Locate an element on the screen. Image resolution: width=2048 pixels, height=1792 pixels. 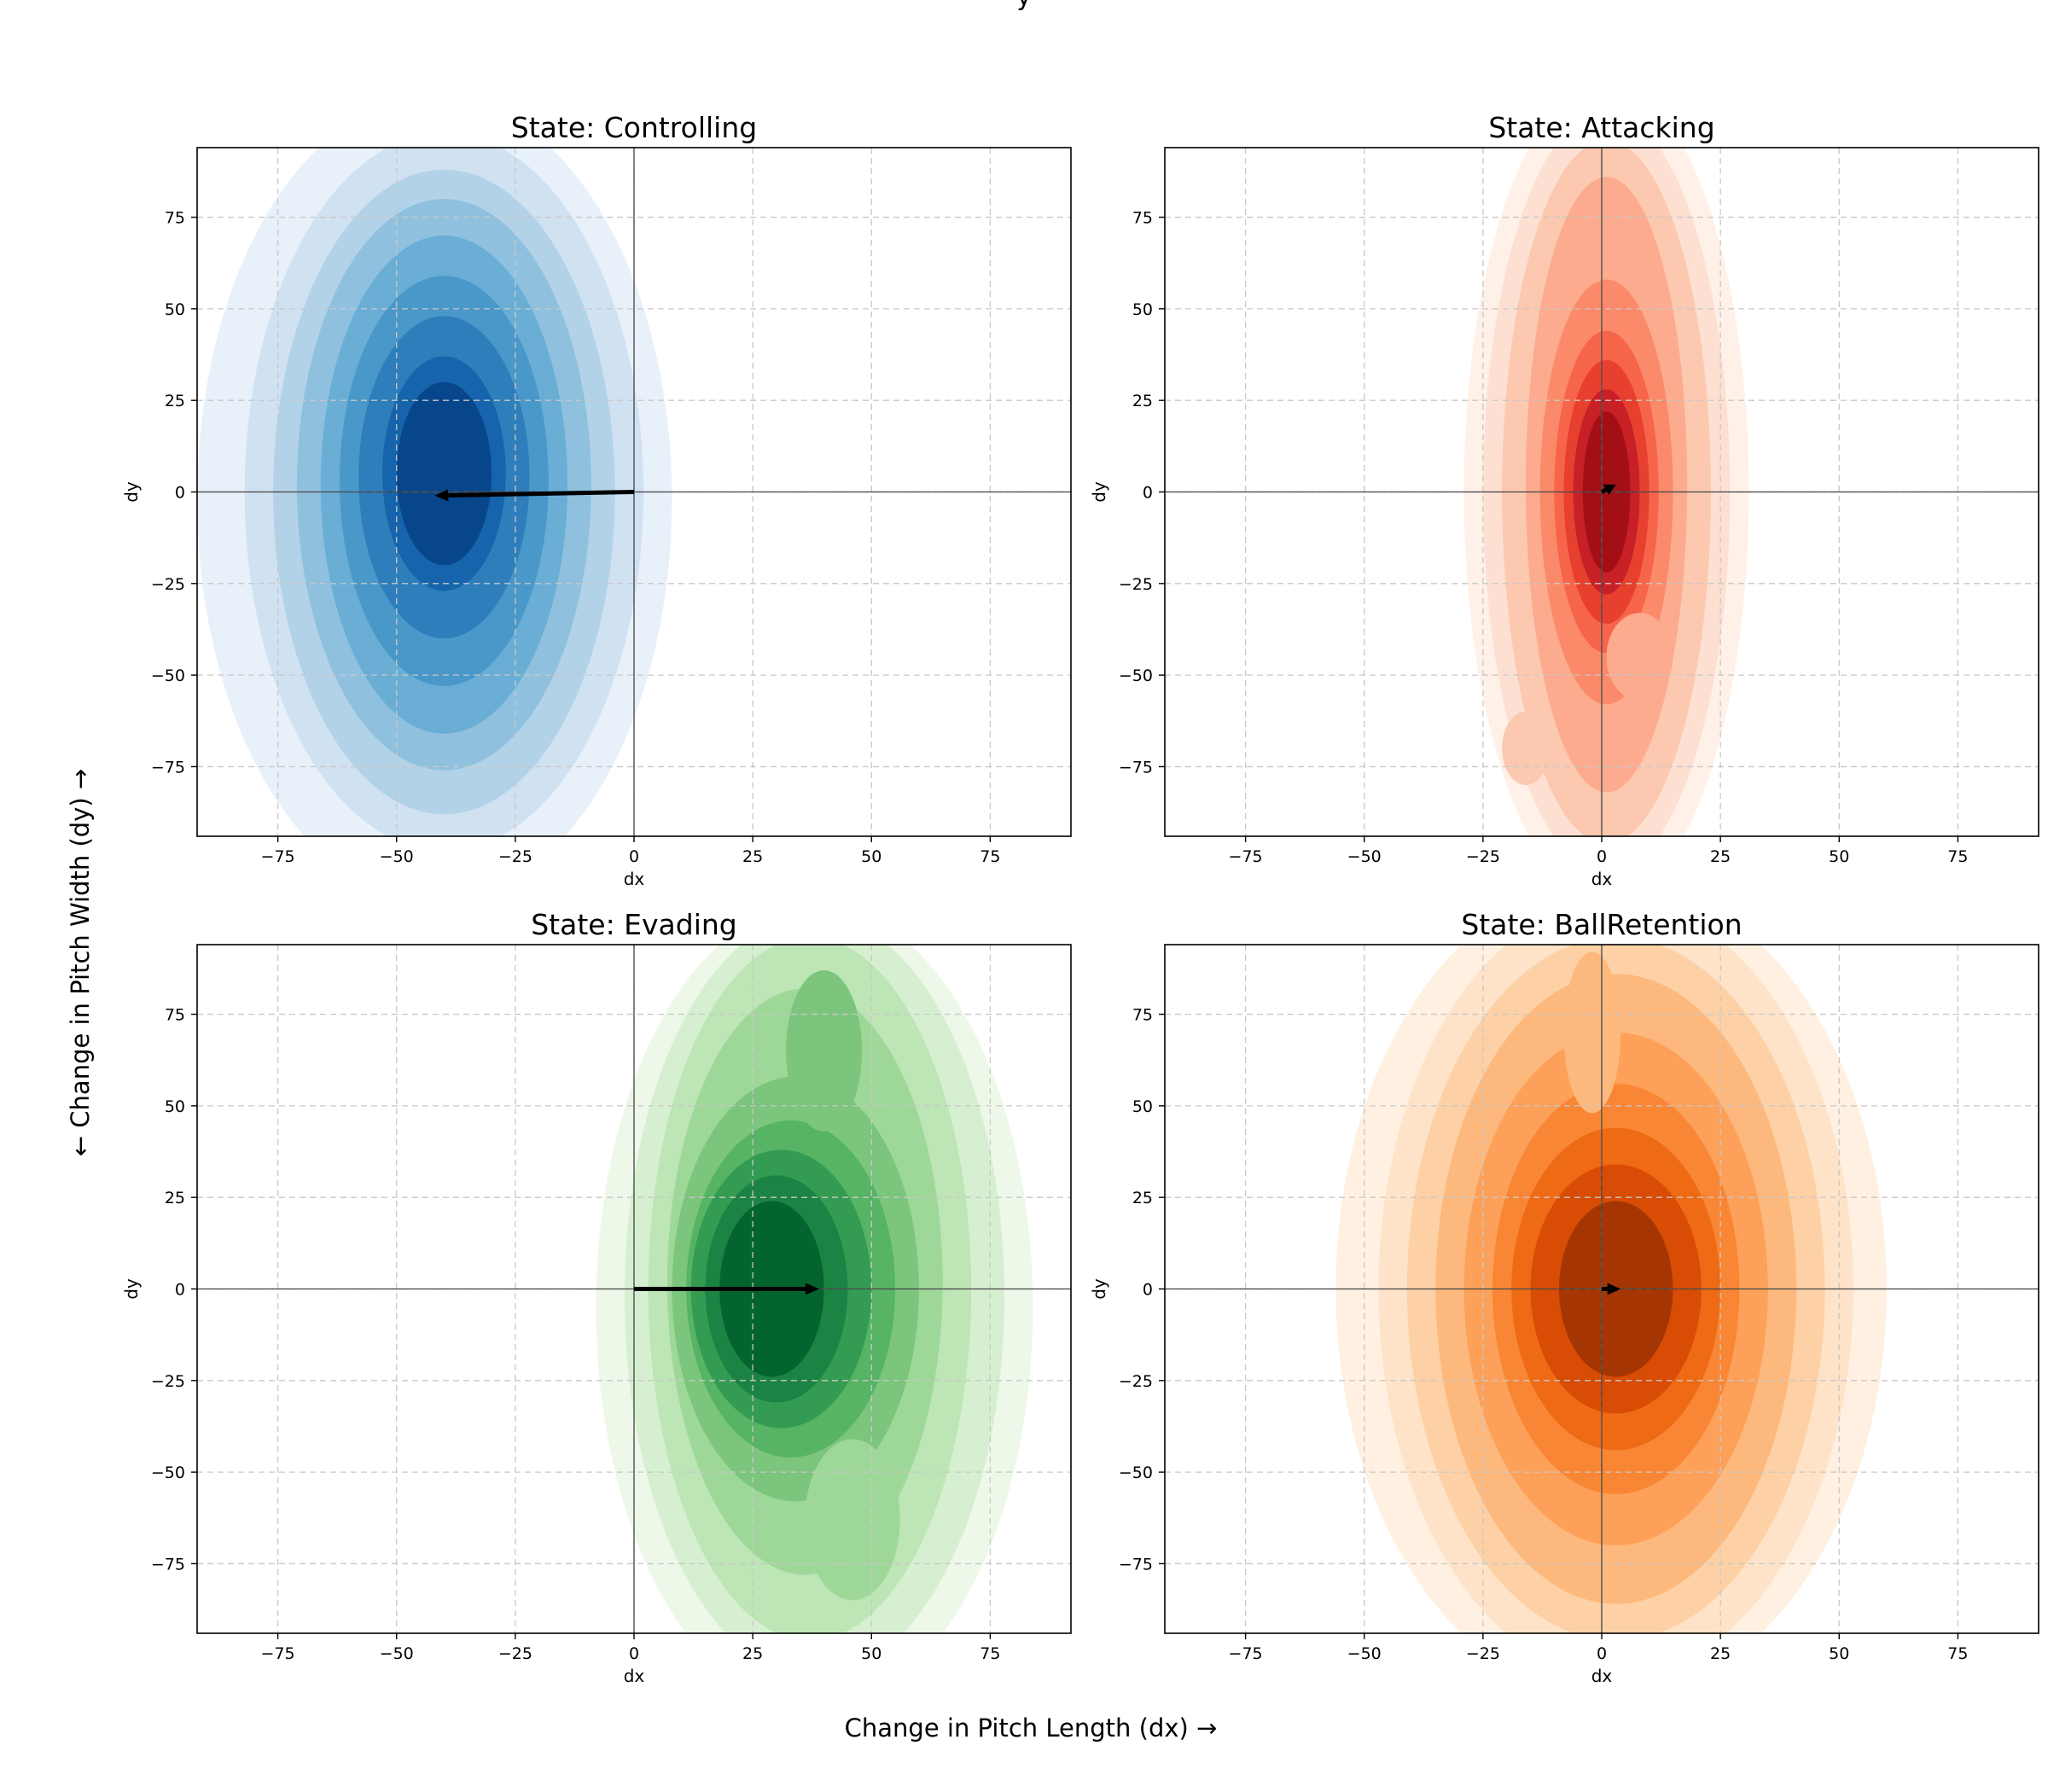
figure-suptitle: y is located at coordinates (1024, 5).